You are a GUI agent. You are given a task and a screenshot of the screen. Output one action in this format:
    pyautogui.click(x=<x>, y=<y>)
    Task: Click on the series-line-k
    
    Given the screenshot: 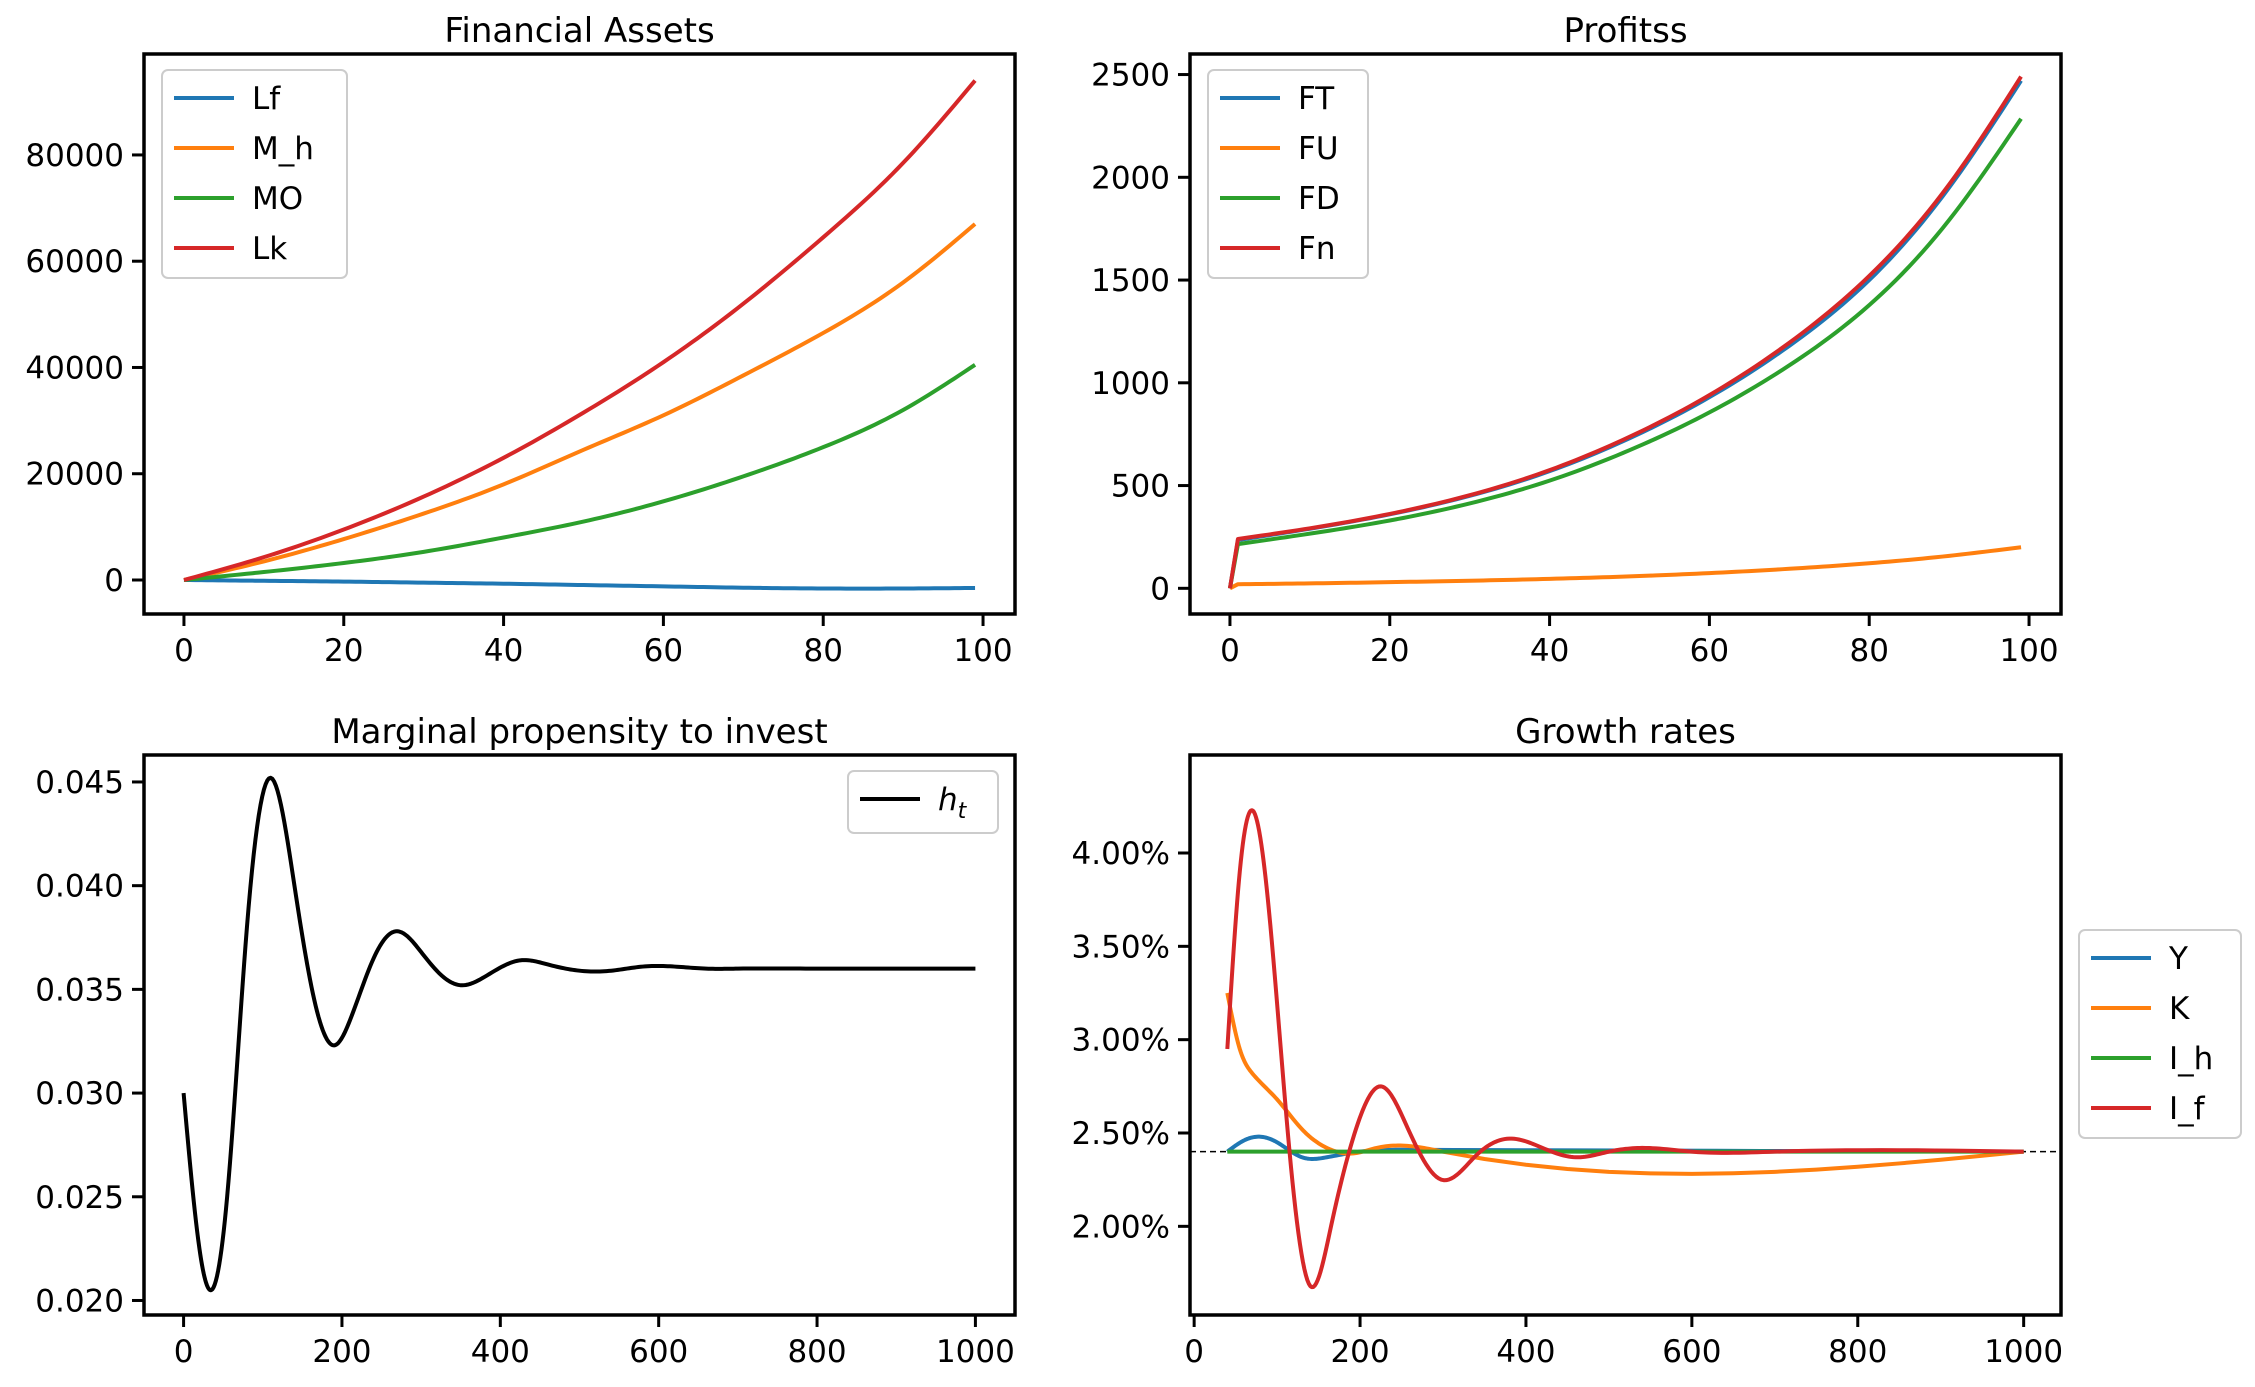 What is the action you would take?
    pyautogui.click(x=1624, y=1084)
    